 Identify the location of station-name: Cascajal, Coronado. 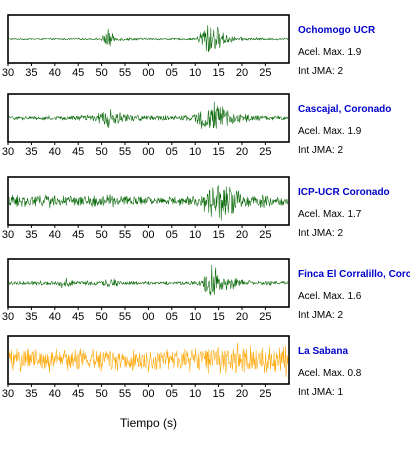
(344, 109).